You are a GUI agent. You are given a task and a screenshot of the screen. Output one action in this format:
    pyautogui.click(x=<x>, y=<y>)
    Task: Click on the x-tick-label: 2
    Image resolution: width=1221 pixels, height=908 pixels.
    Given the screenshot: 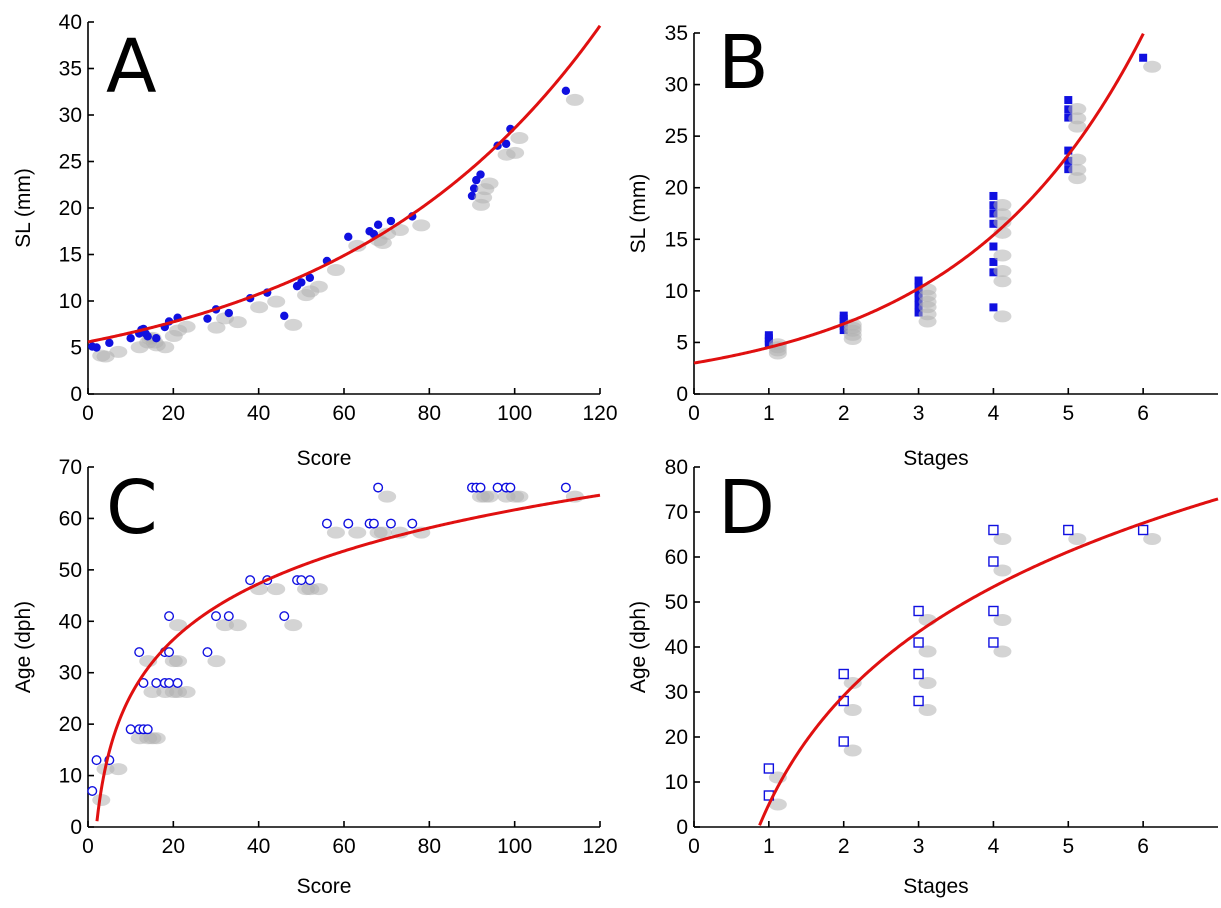 What is the action you would take?
    pyautogui.click(x=844, y=846)
    